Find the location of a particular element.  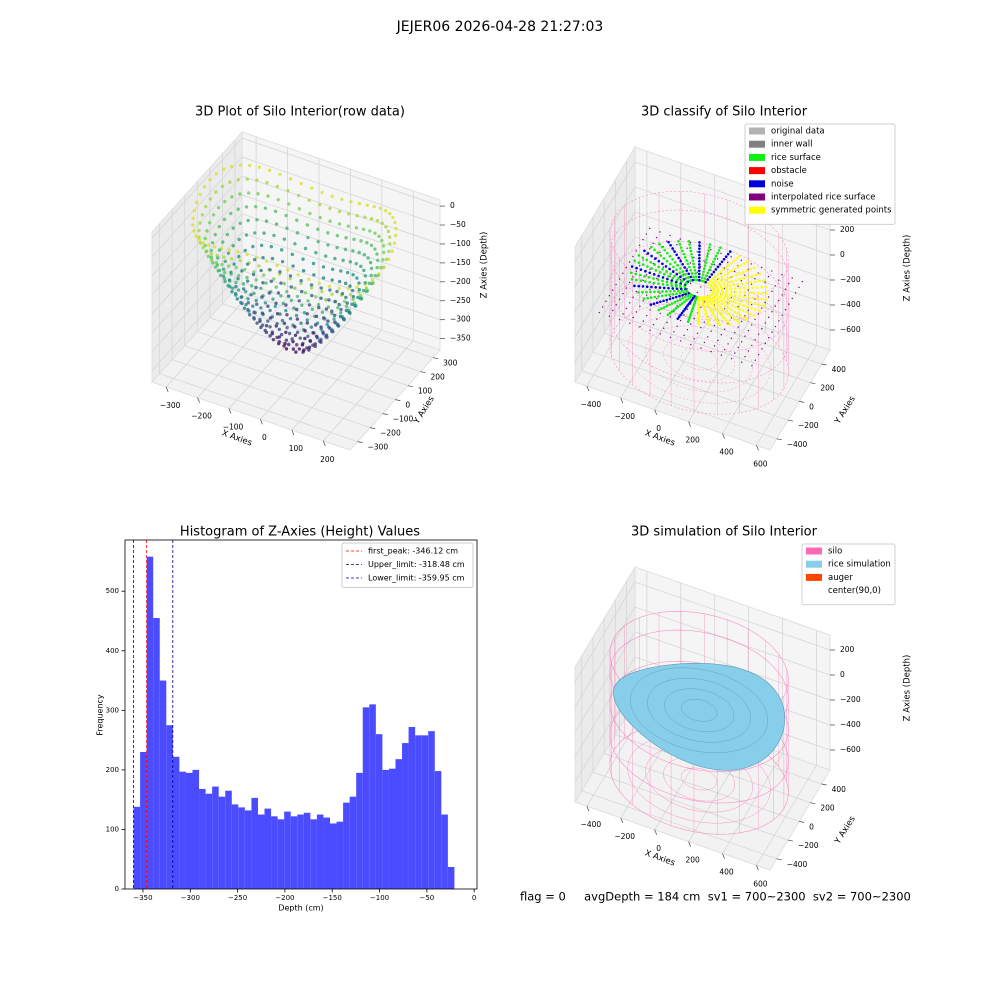

x-tick-label: −250 is located at coordinates (237, 898).